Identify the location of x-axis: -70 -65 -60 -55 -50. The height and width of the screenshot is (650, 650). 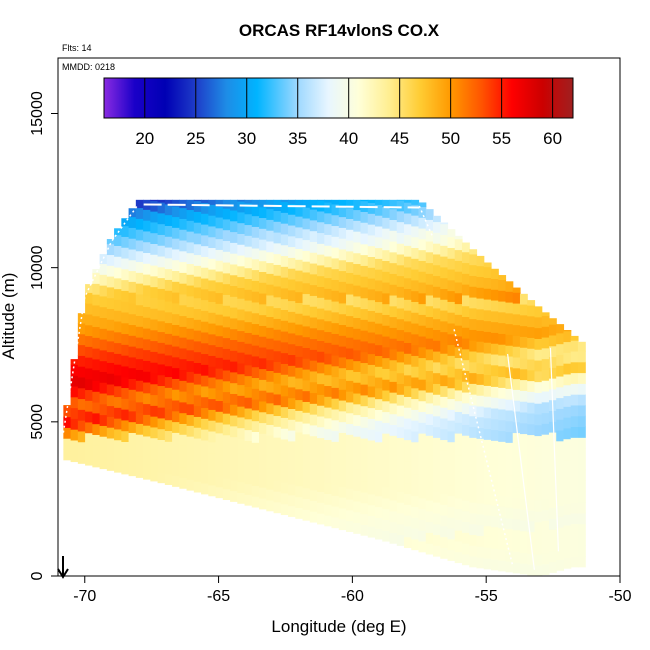
(352, 590).